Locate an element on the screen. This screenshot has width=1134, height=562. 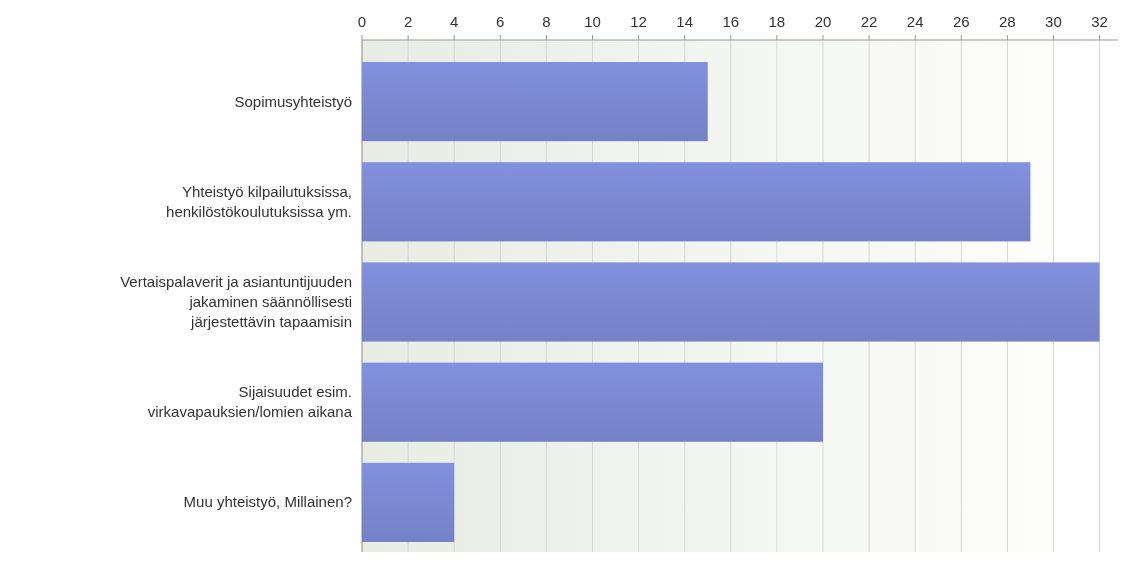
x-tick-label: 12 is located at coordinates (638, 21).